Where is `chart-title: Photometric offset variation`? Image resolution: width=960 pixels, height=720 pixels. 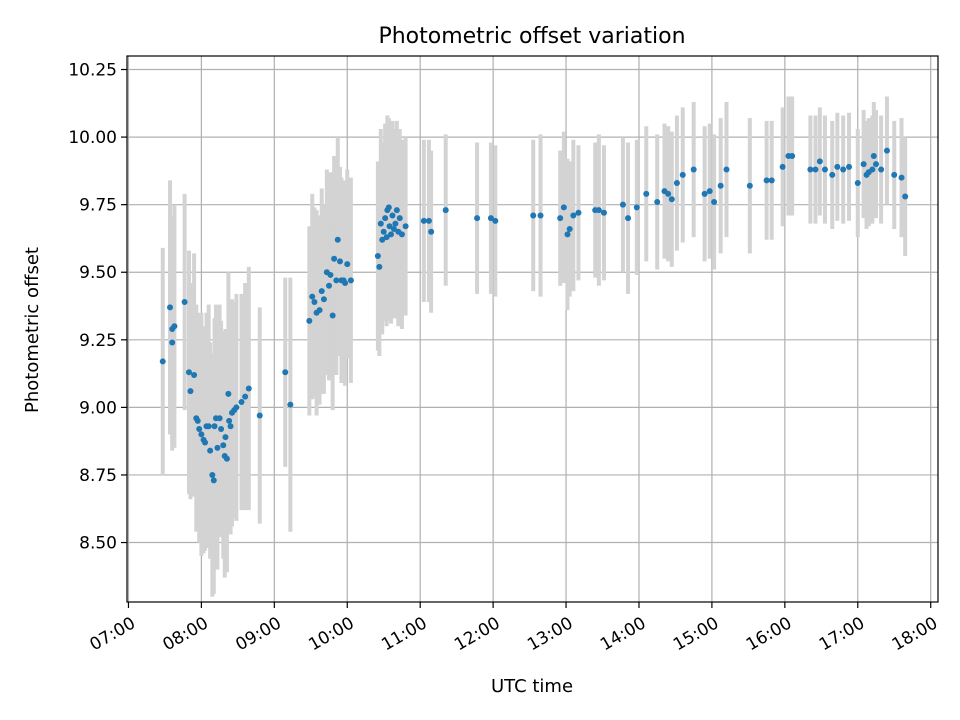 chart-title: Photometric offset variation is located at coordinates (531, 36).